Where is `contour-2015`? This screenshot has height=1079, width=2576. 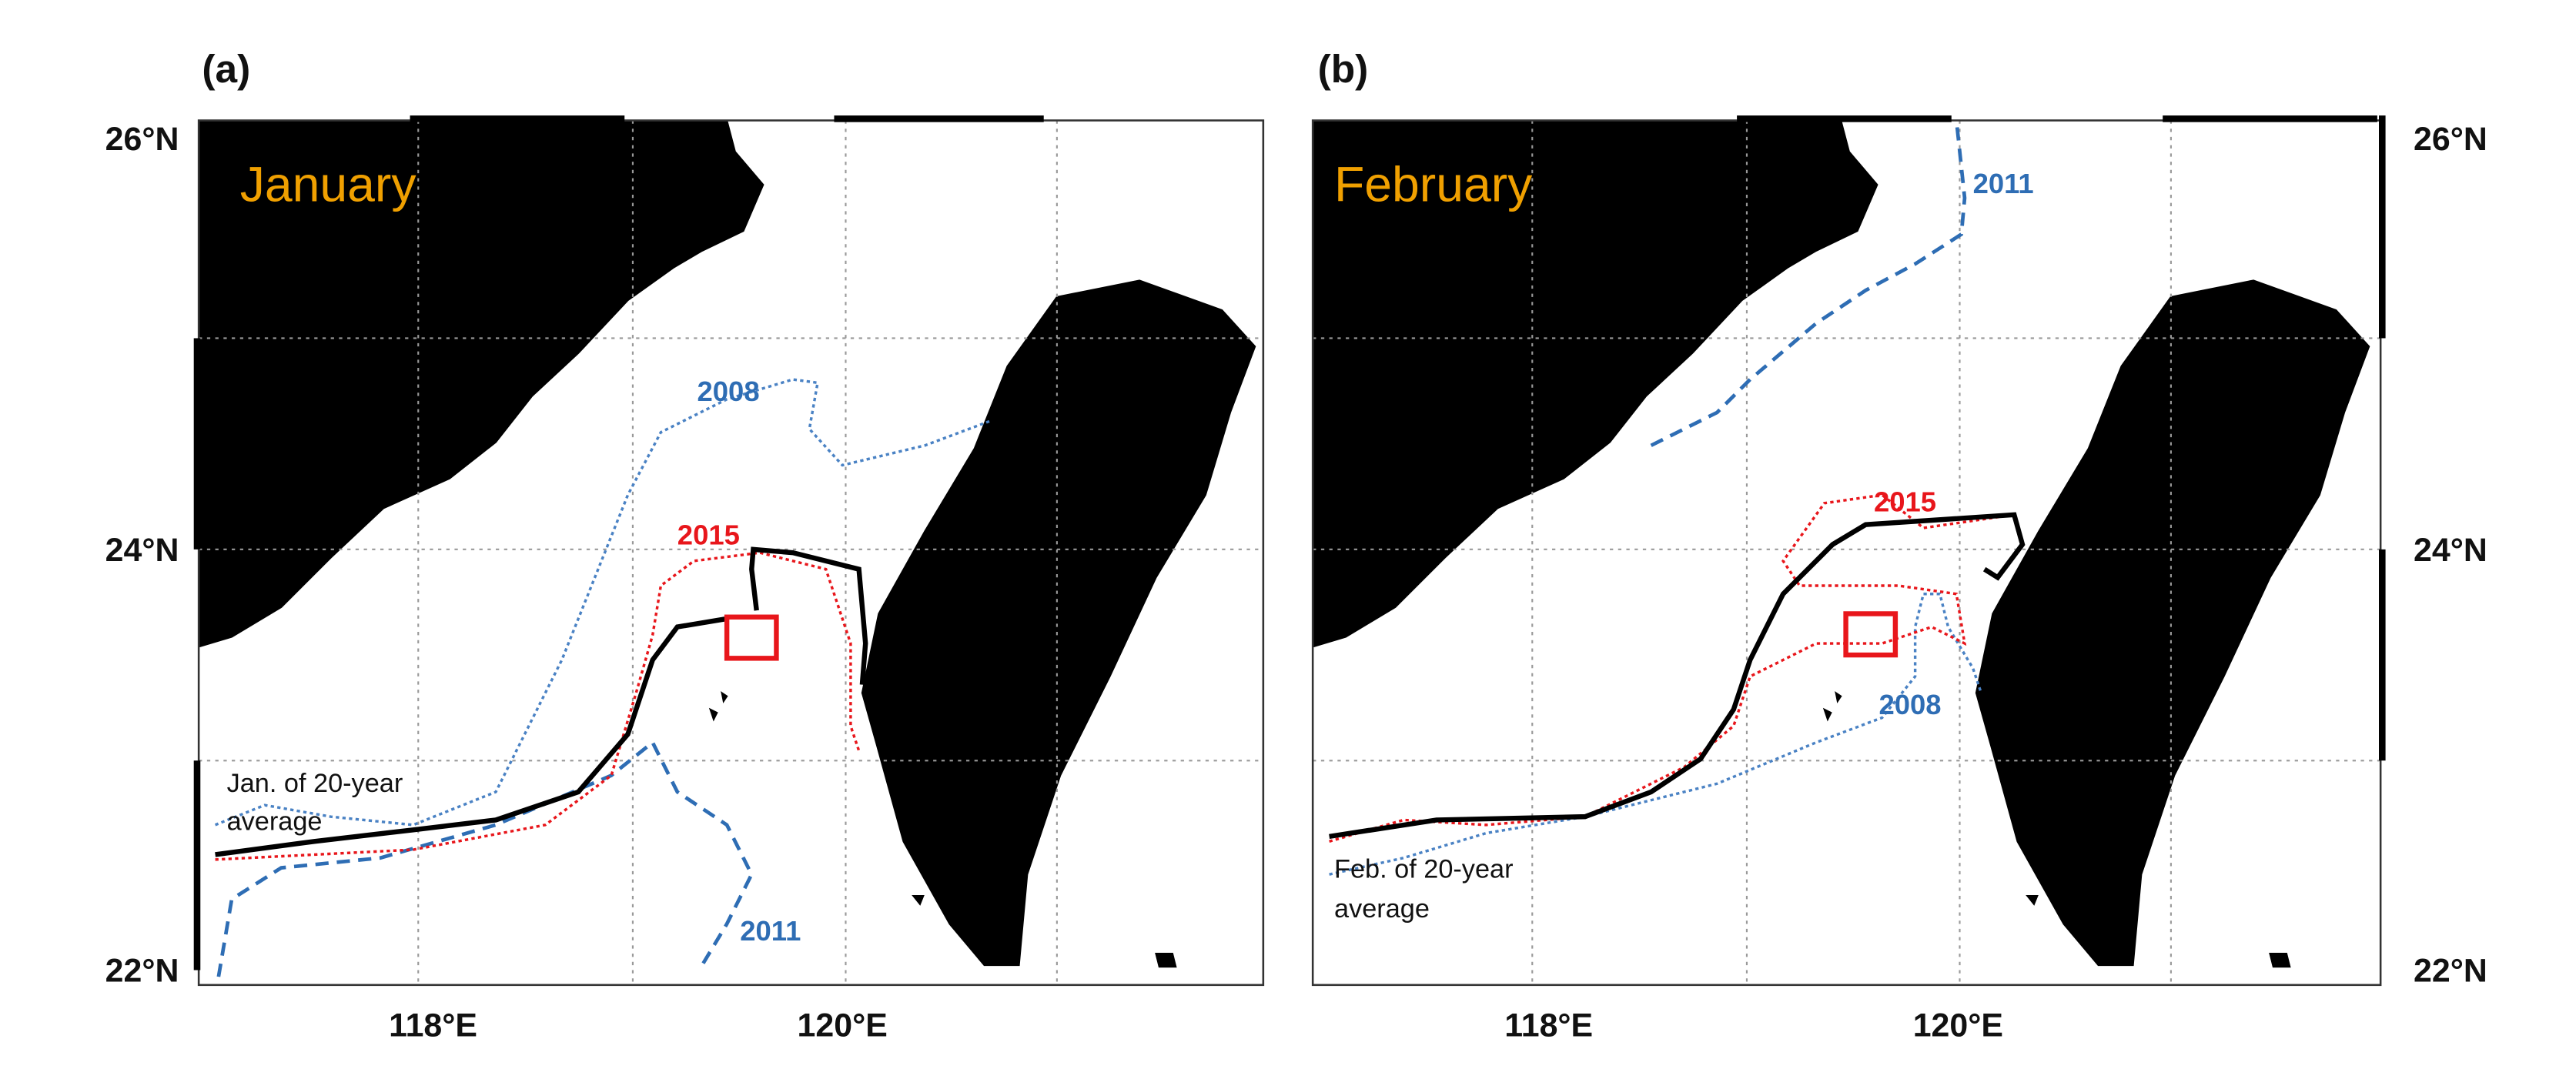
contour-2015 is located at coordinates (538, 706).